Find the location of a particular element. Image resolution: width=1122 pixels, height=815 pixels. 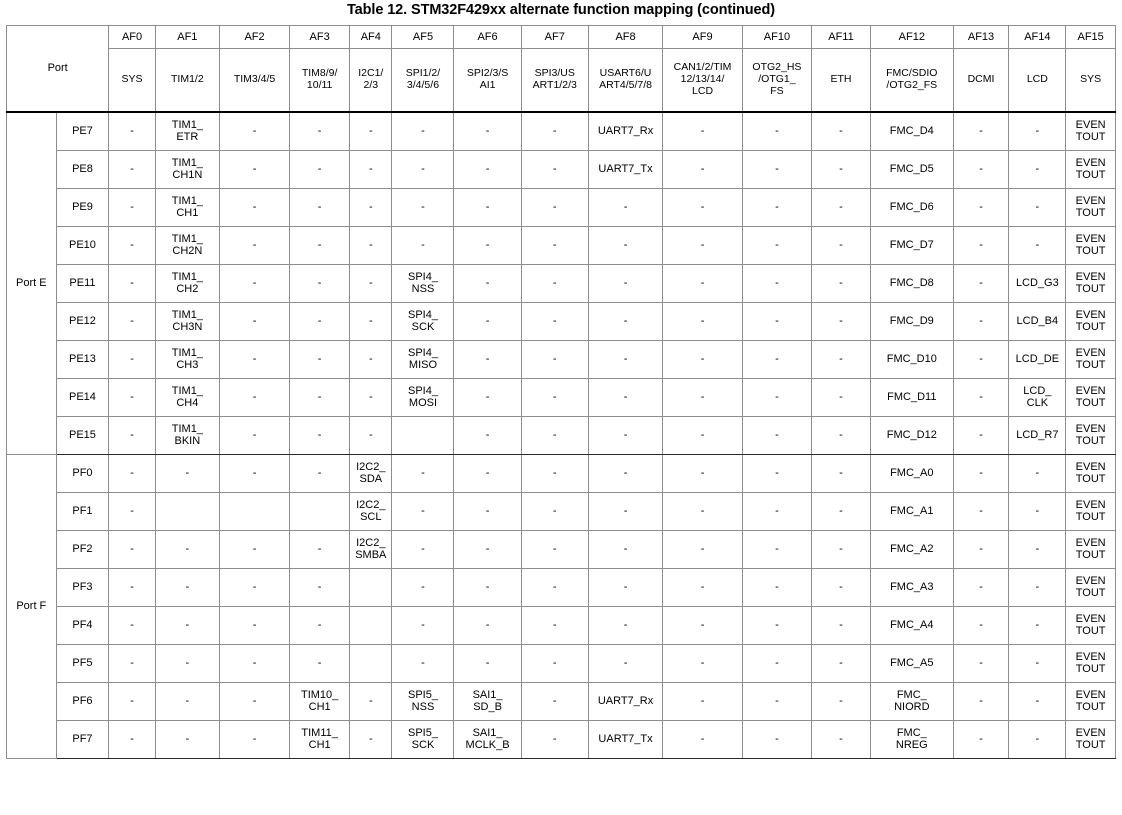

cell-pf3-af3: - is located at coordinates (320, 587).